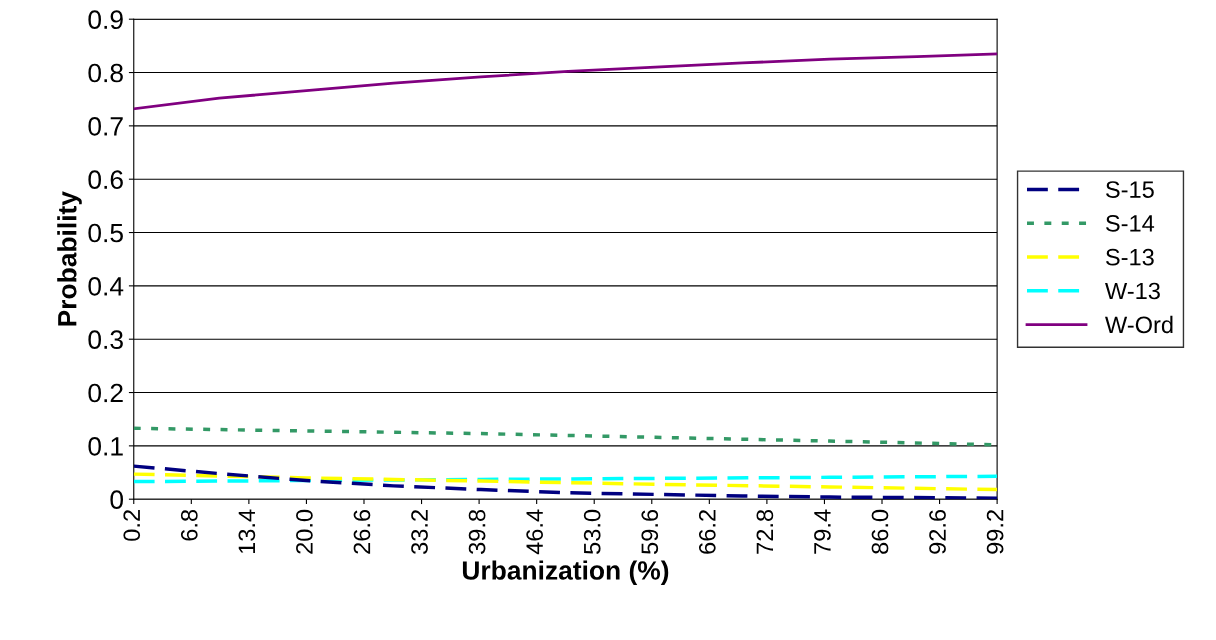  Describe the element at coordinates (565, 573) in the screenshot. I see `x-axis-title: Urbanization (%)` at that location.